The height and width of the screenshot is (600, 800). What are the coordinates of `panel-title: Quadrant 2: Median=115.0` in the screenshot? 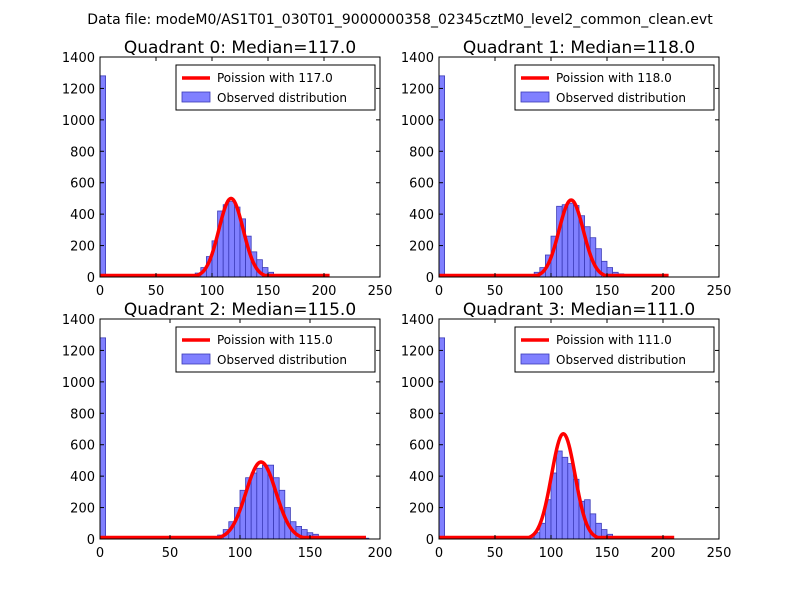 It's located at (240, 310).